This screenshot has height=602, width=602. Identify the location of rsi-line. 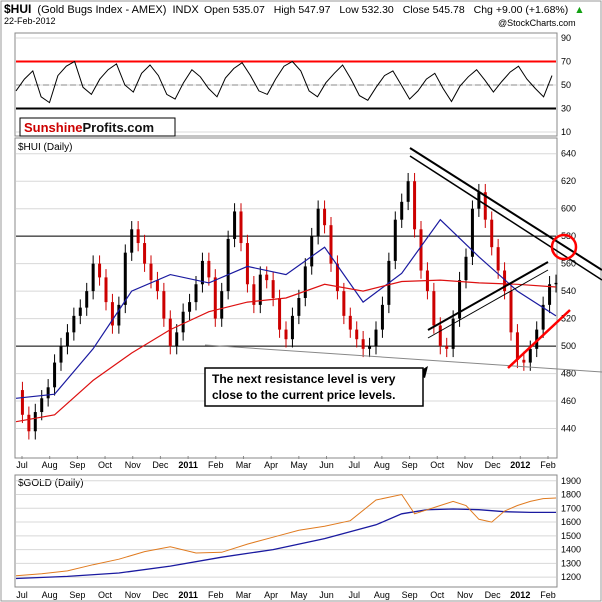
(284, 82).